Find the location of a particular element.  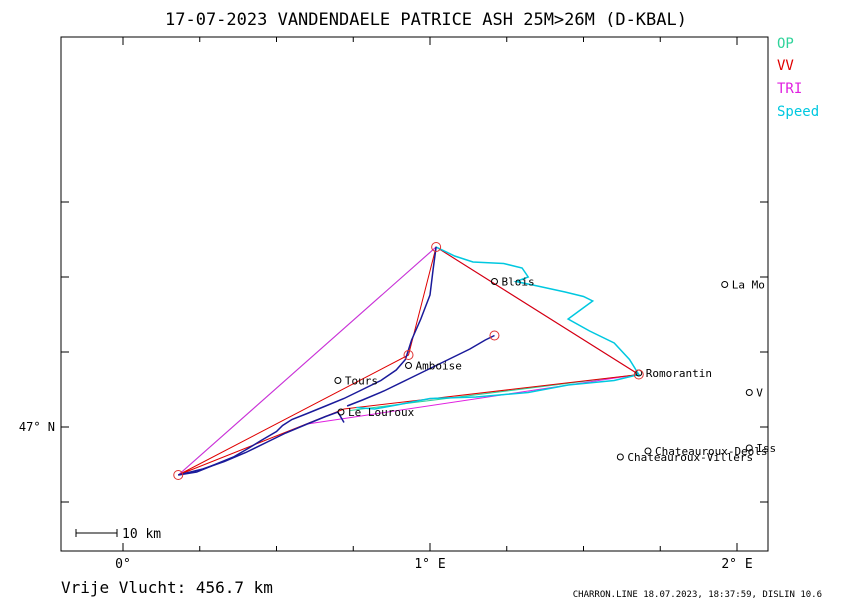

legend-tri: TRI is located at coordinates (789, 89).